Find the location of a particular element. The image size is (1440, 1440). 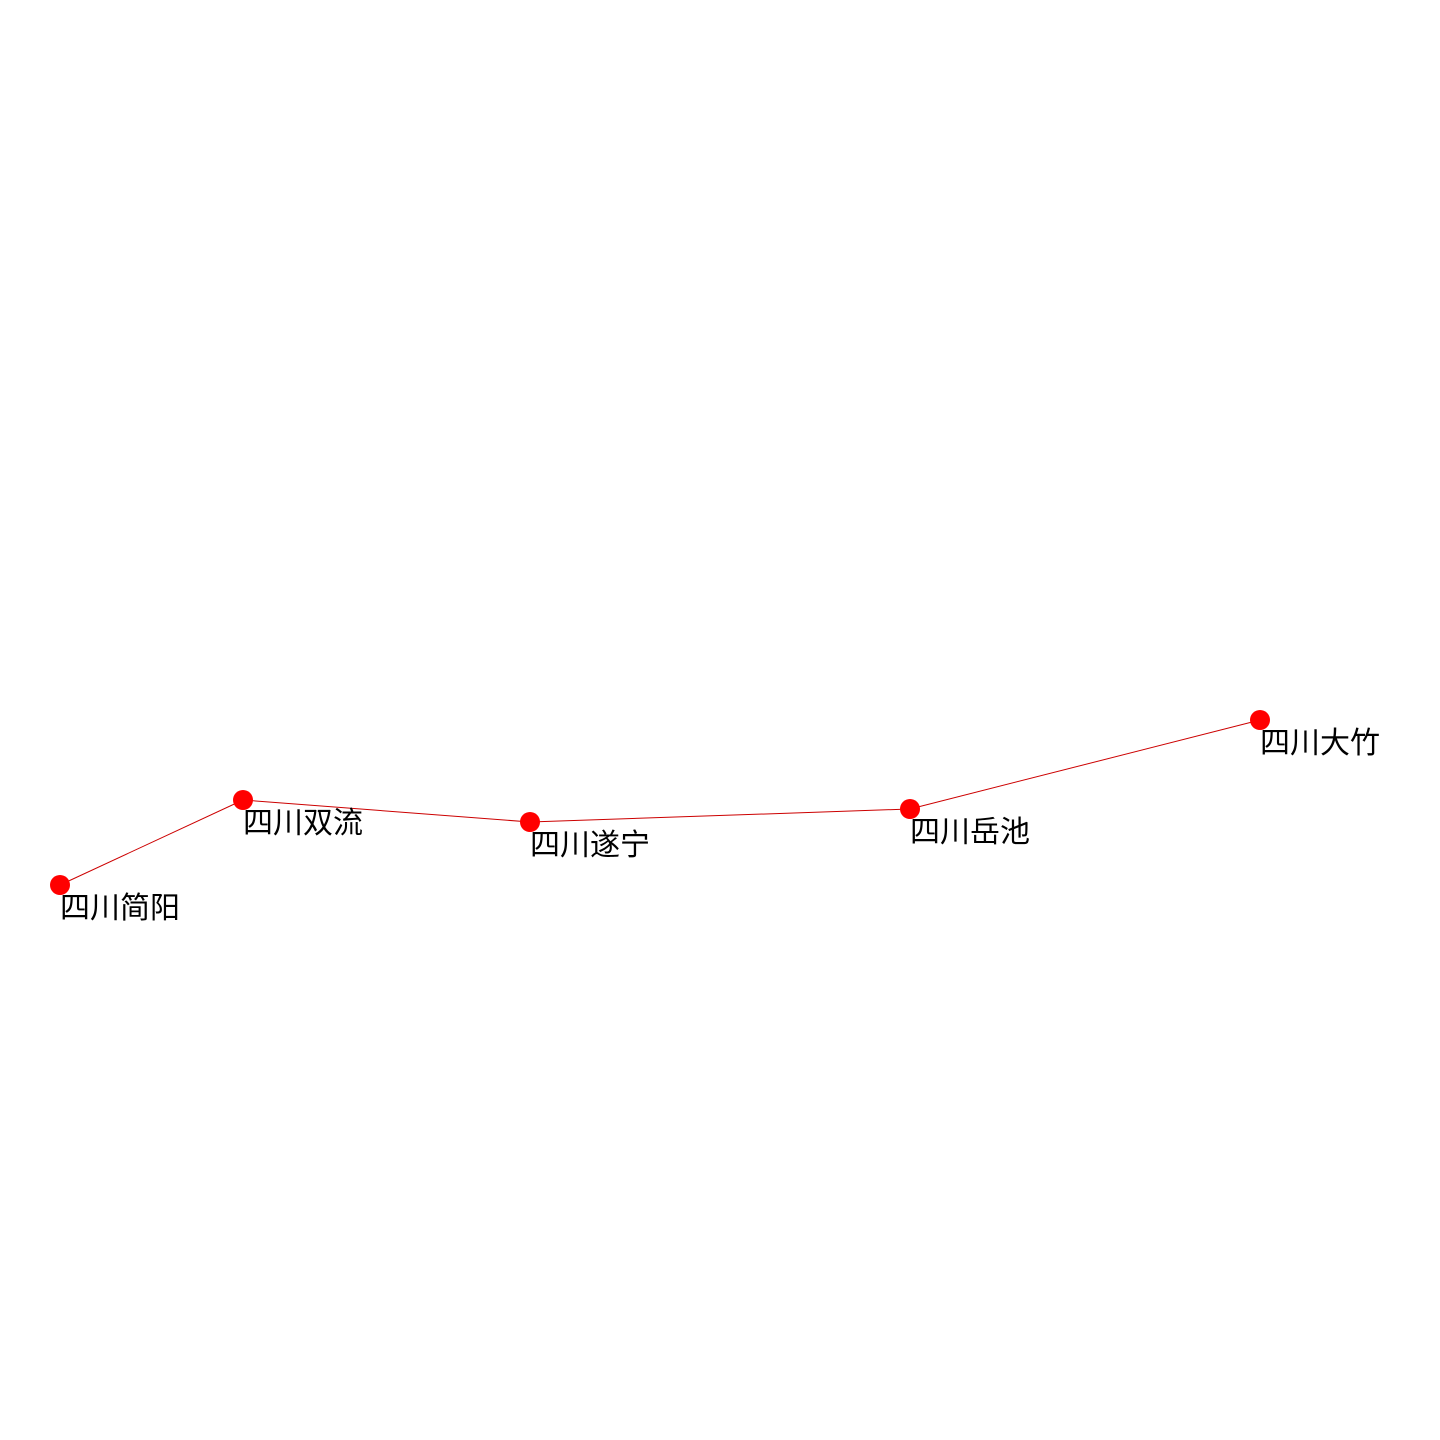

edge-jianyang-shuangliu is located at coordinates (151, 842).